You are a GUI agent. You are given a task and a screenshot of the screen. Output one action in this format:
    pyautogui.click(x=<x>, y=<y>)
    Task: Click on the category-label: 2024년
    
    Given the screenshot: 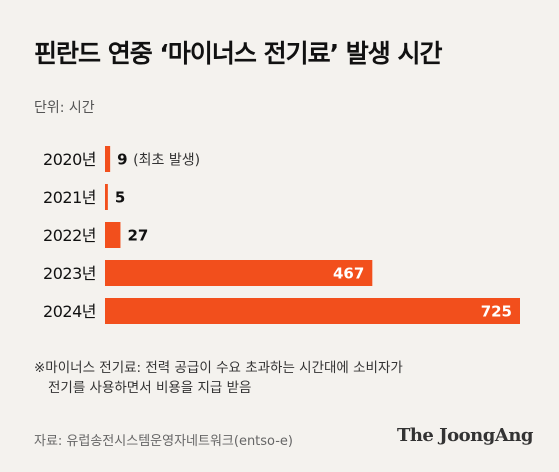 What is the action you would take?
    pyautogui.click(x=69, y=311)
    